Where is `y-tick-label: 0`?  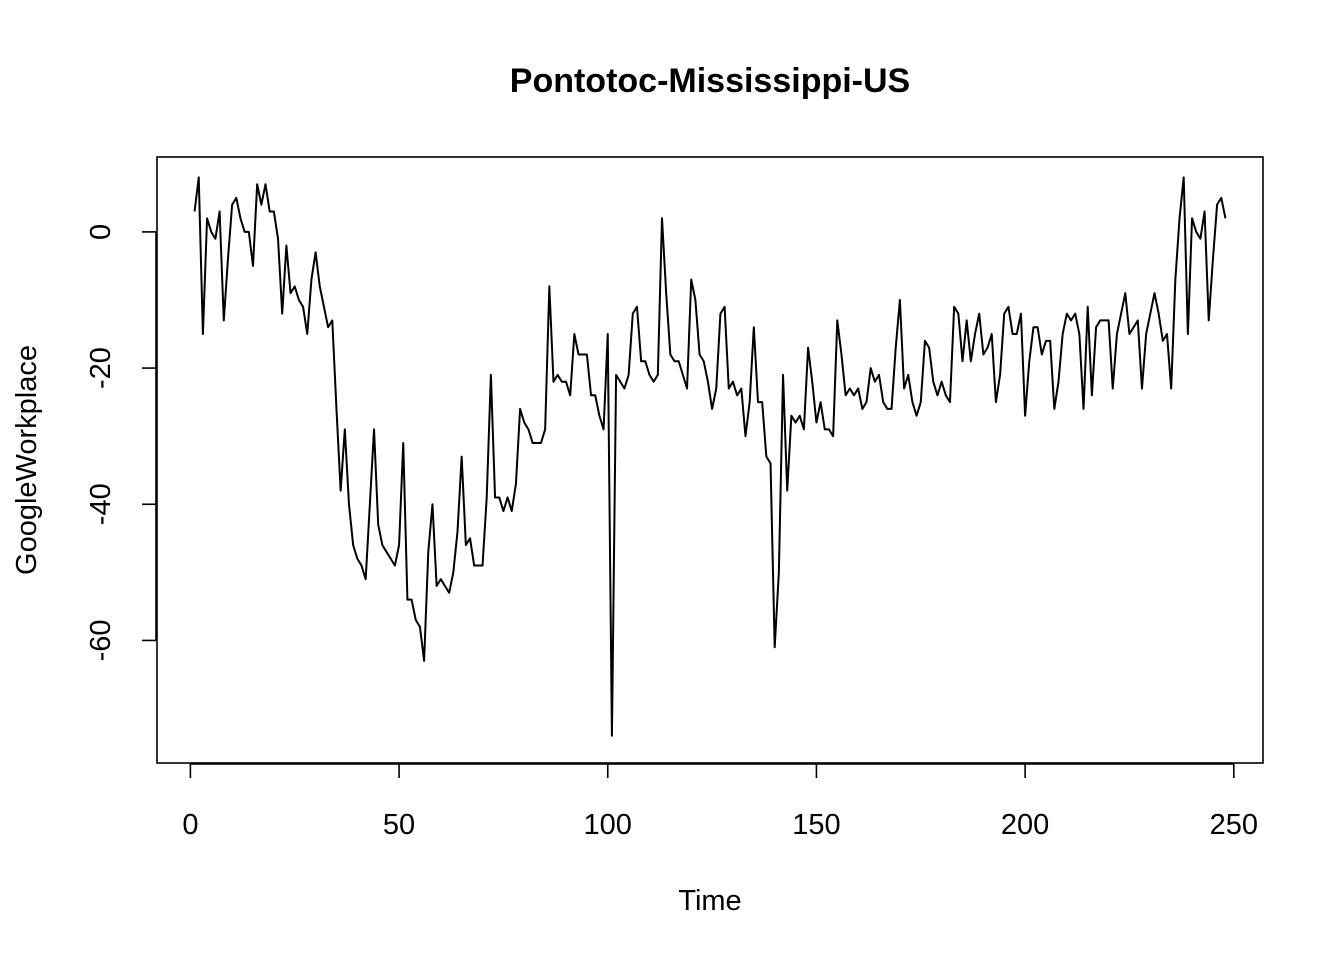
y-tick-label: 0 is located at coordinates (101, 232).